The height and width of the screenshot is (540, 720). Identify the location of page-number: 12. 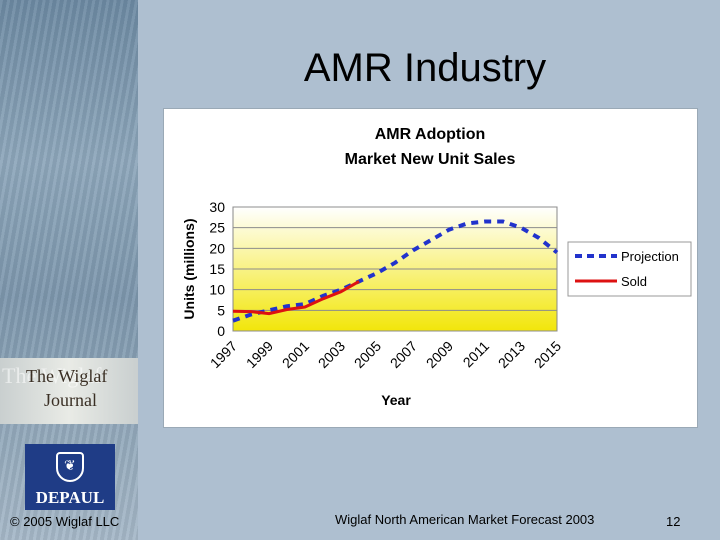
(673, 521).